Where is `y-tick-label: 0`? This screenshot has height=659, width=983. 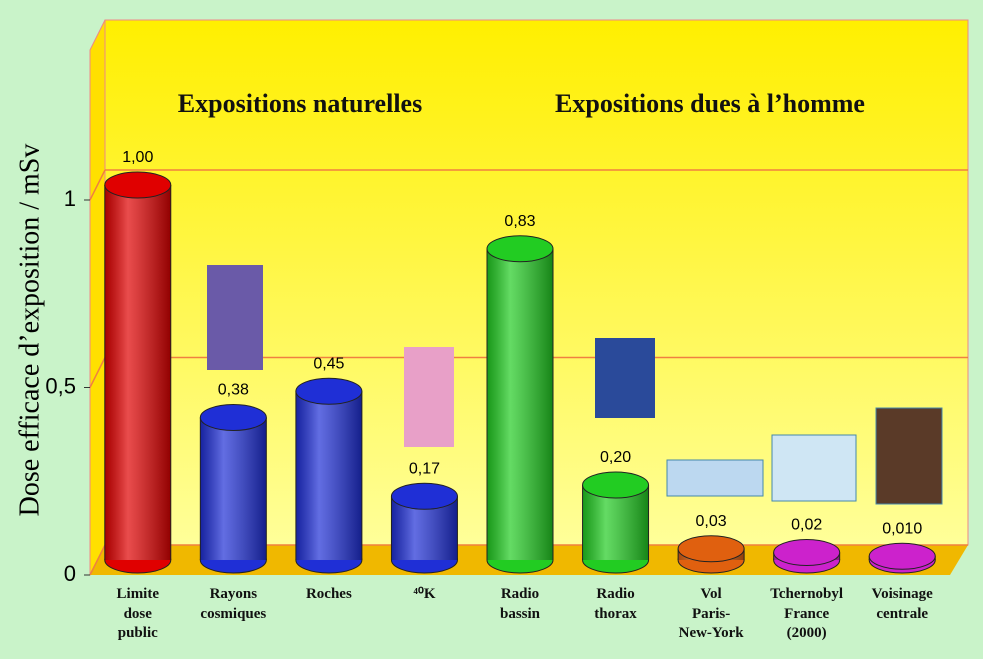
y-tick-label: 0 is located at coordinates (70, 573).